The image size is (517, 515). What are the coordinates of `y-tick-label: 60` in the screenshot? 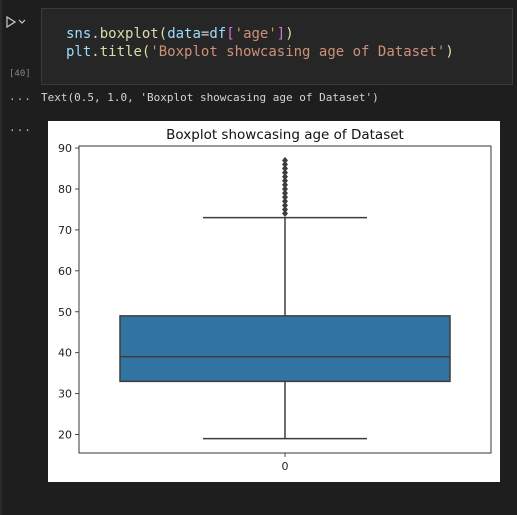 It's located at (65, 271).